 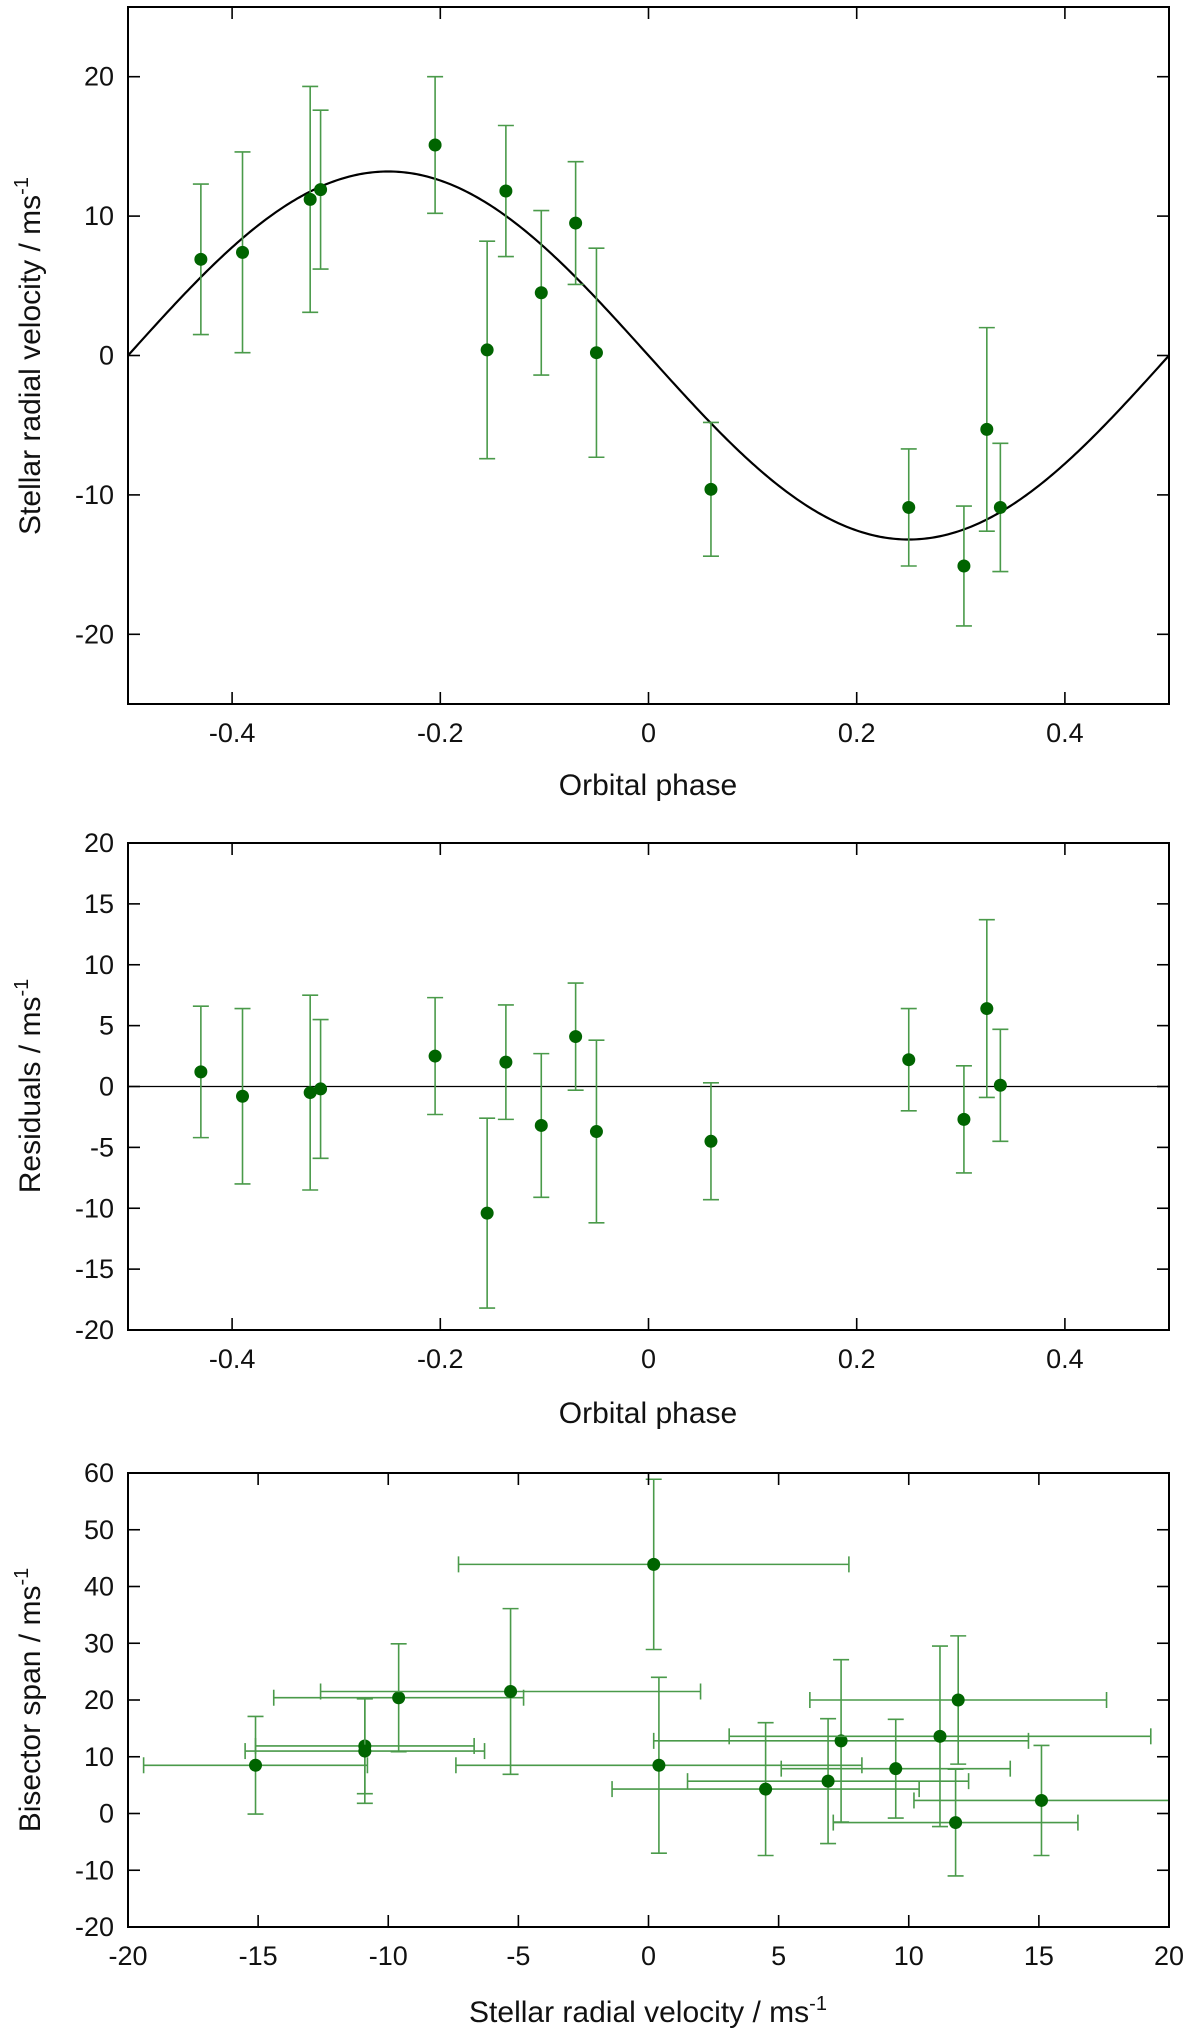 What do you see at coordinates (1169, 1956) in the screenshot?
I see `bis-x-tick-label: 20` at bounding box center [1169, 1956].